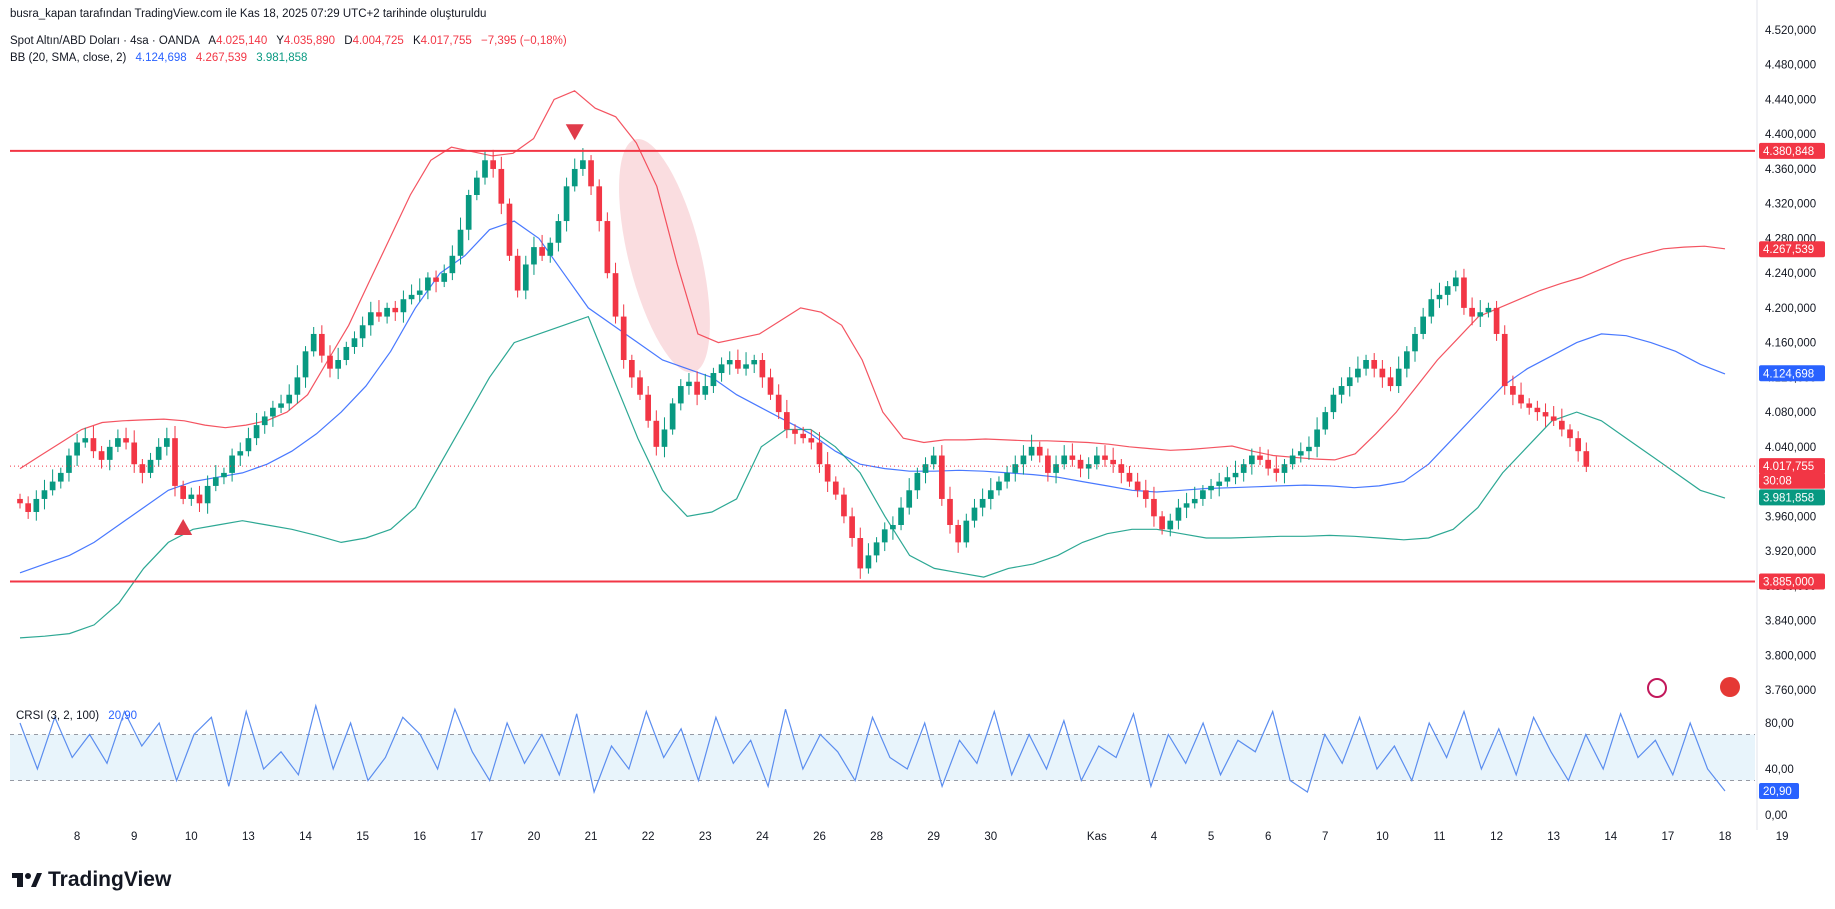 The width and height of the screenshot is (1835, 909). What do you see at coordinates (446, 41) in the screenshot?
I see `close-value: 4.017,755` at bounding box center [446, 41].